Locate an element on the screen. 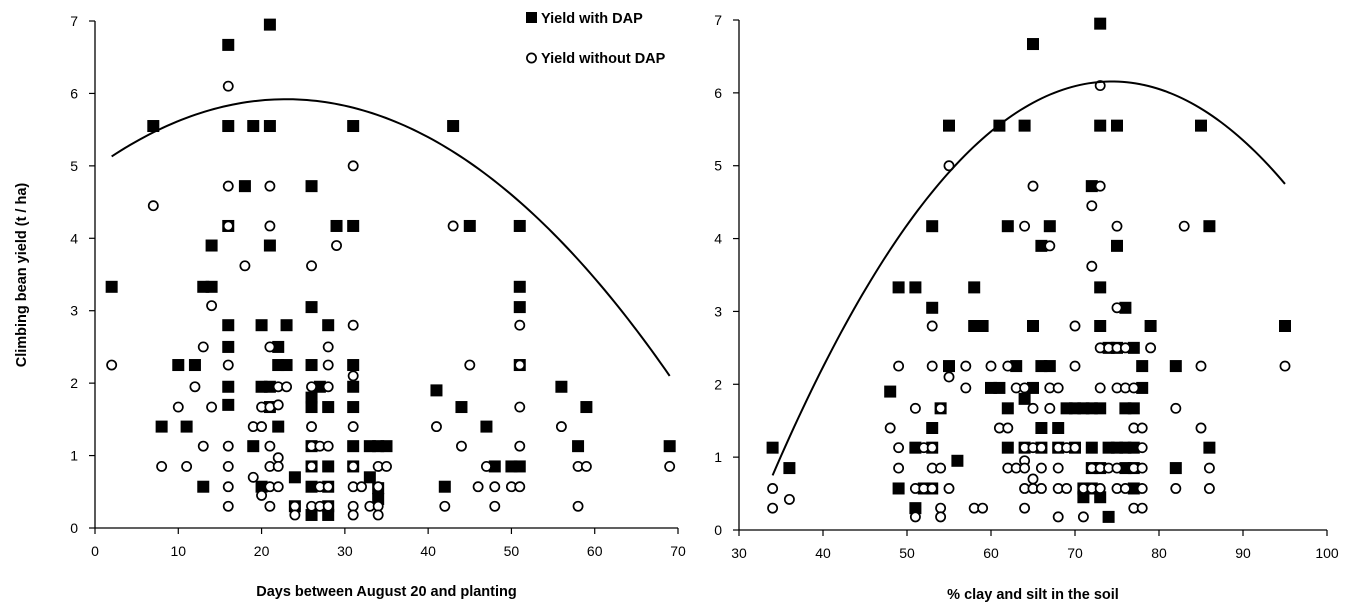 Image resolution: width=1345 pixels, height=608 pixels. legend-square-icon is located at coordinates (531, 17).